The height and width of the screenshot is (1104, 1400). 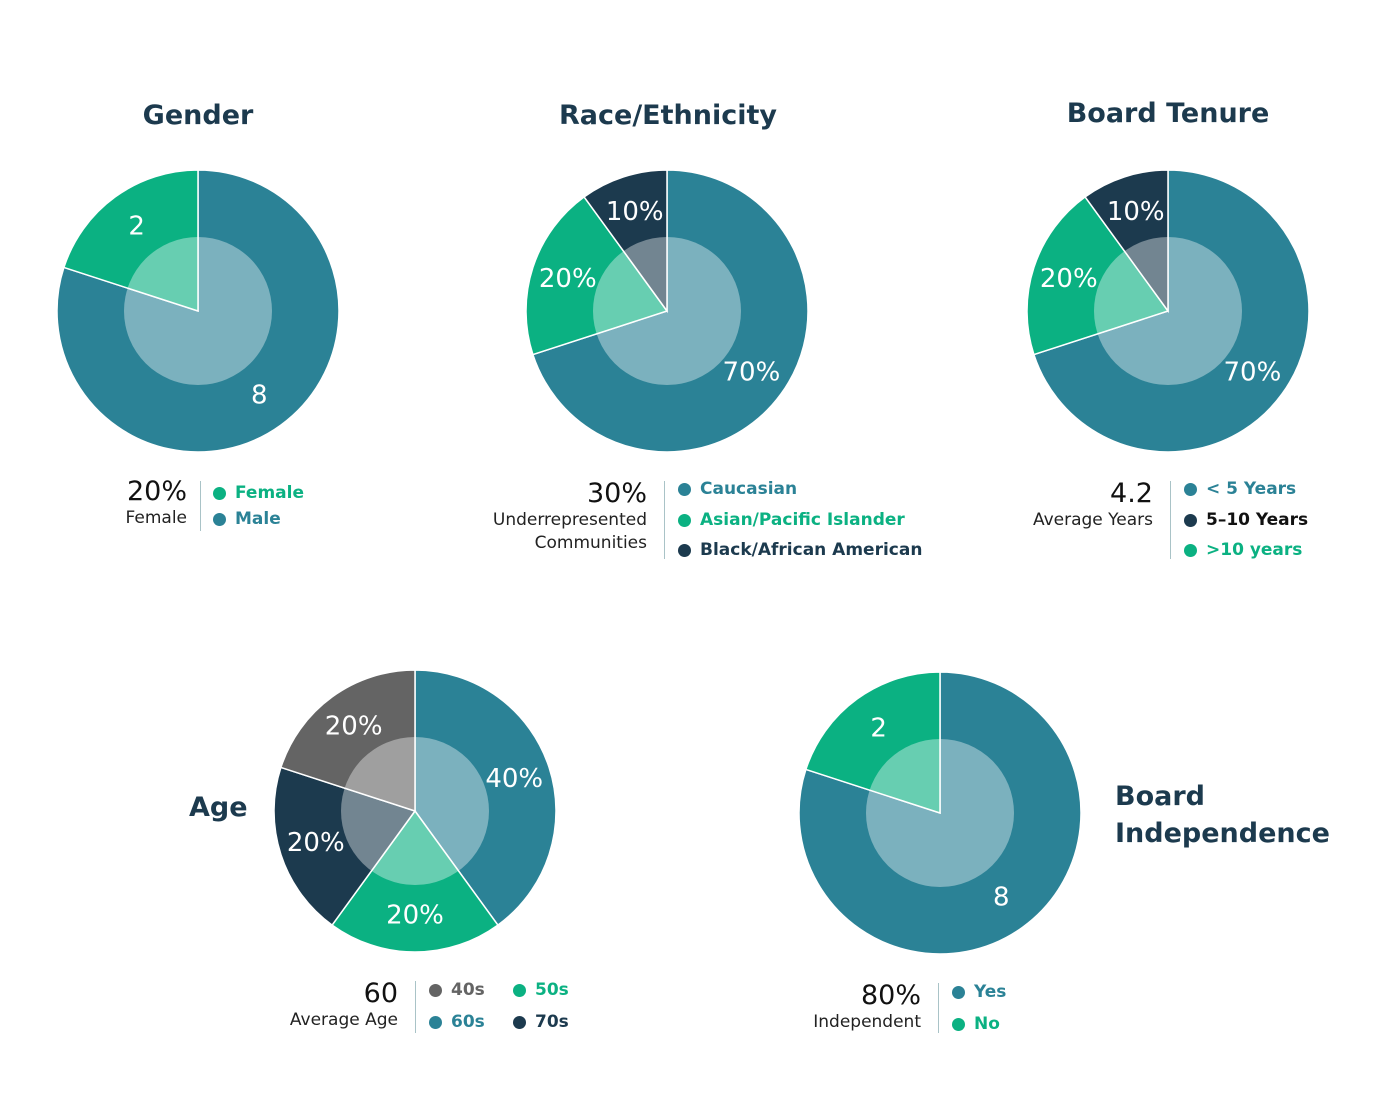 What do you see at coordinates (1251, 489) in the screenshot?
I see `legend-label: < 5 Years` at bounding box center [1251, 489].